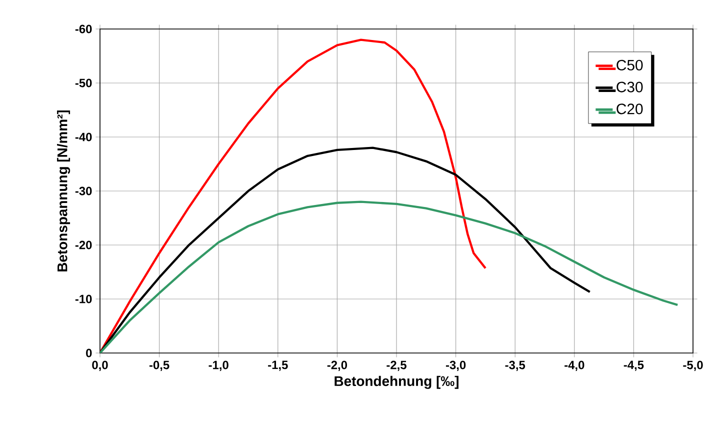 The width and height of the screenshot is (707, 423). I want to click on y-tick-label: -40, so click(83, 137).